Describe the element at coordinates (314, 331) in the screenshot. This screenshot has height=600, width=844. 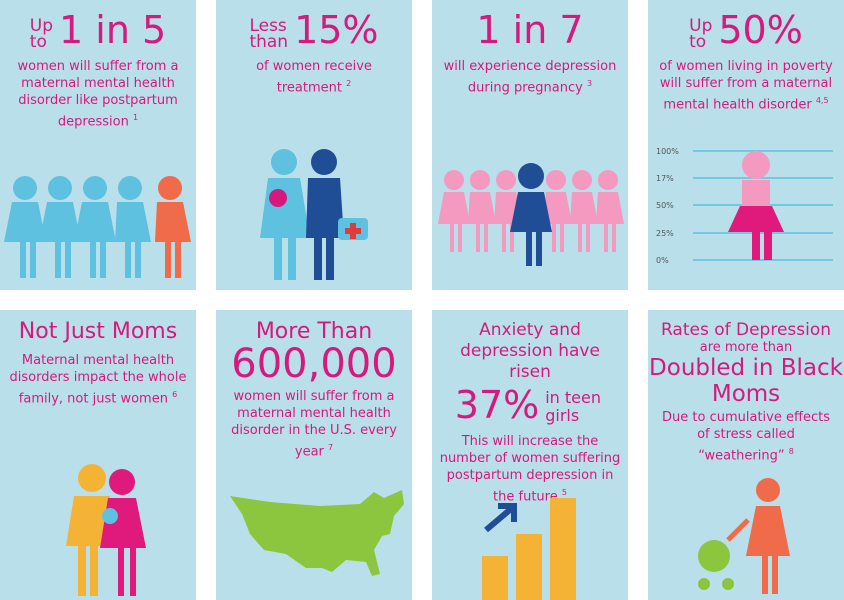
I see `panel-title: More Than` at that location.